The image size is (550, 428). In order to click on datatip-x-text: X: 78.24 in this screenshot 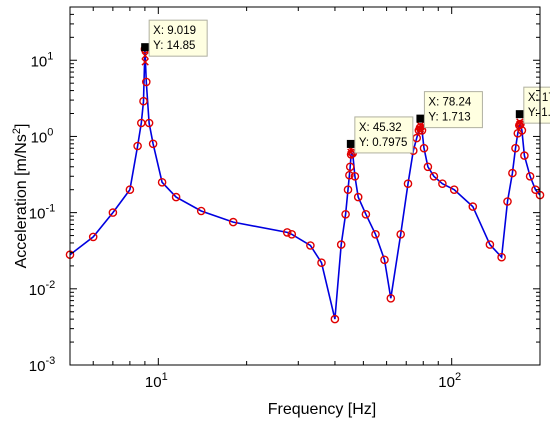, I will do `click(449, 103)`.